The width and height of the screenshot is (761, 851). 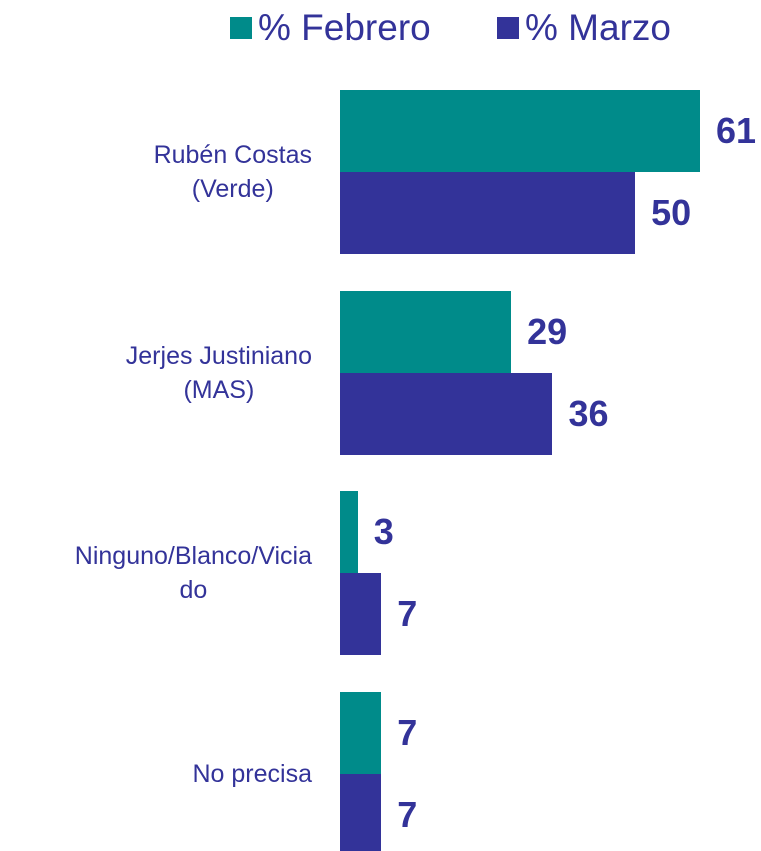 I want to click on value-label: 29, so click(x=547, y=331).